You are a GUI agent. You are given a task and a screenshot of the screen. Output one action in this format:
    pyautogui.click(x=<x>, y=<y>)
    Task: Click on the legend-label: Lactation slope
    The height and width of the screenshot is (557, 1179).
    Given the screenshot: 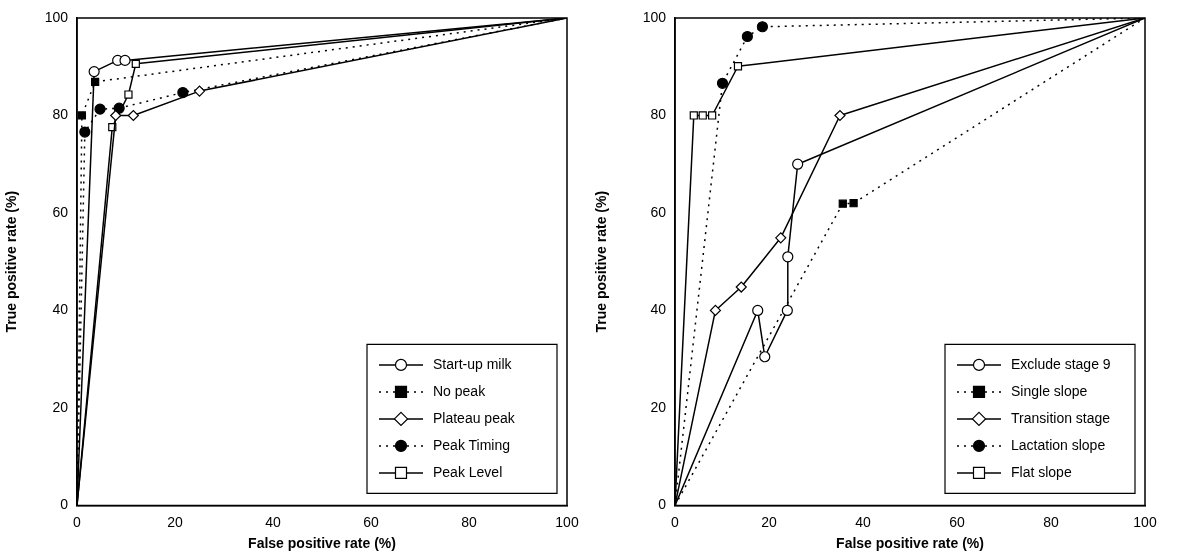 What is the action you would take?
    pyautogui.click(x=1058, y=444)
    